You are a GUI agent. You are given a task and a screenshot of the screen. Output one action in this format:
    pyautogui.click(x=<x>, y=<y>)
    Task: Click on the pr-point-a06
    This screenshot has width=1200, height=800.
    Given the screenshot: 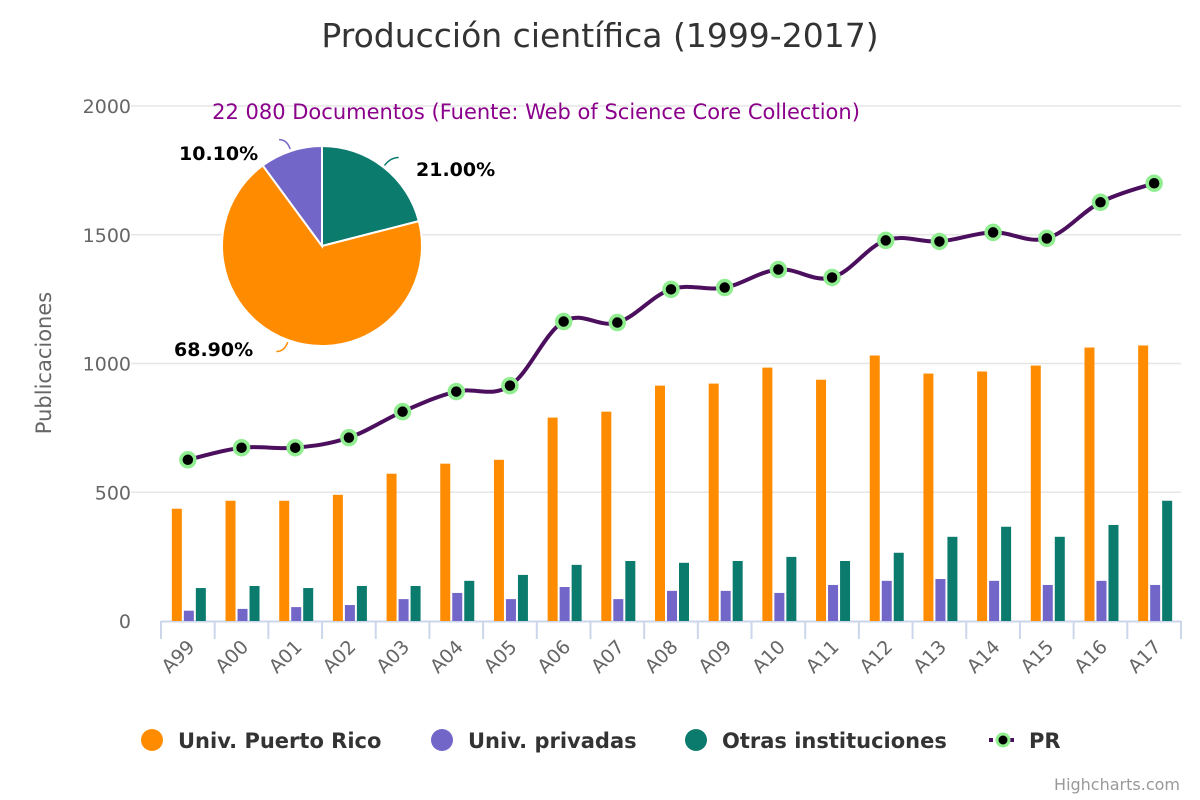 What is the action you would take?
    pyautogui.click(x=563, y=321)
    